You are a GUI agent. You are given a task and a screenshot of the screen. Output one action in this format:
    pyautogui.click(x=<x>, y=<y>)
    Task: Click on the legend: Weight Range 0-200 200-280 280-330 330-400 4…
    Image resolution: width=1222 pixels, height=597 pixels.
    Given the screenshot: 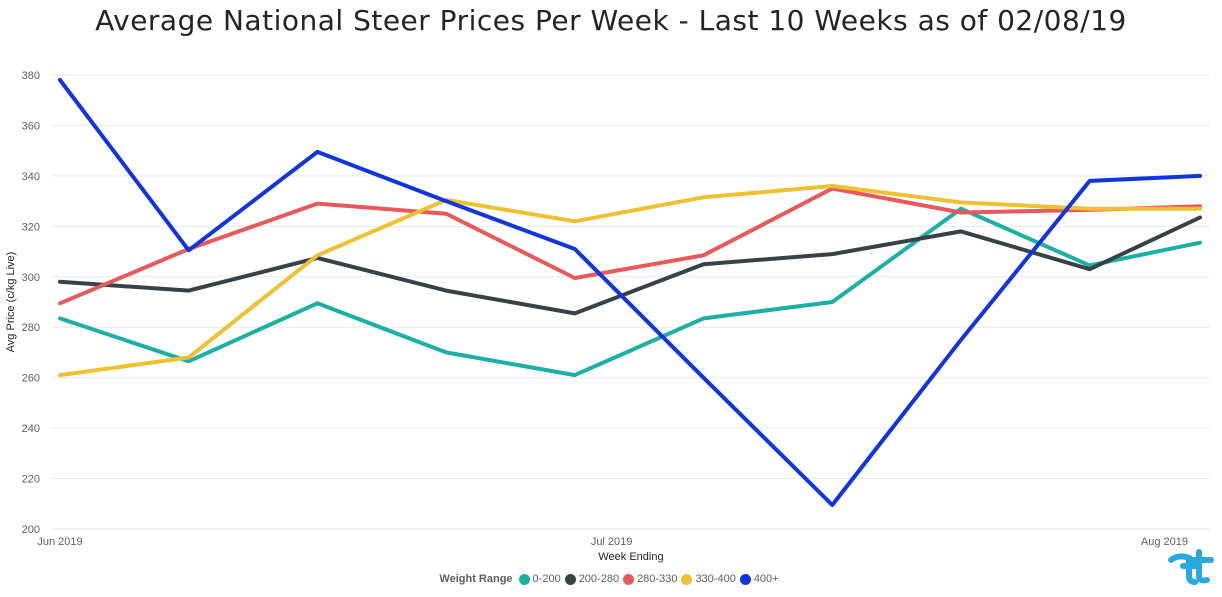 What is the action you would take?
    pyautogui.click(x=611, y=579)
    